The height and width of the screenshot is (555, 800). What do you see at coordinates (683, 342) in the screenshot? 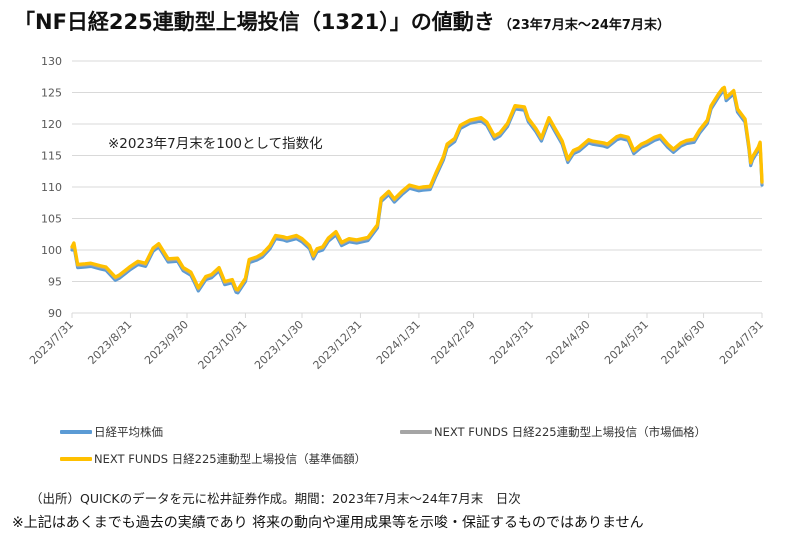
I see `x-tick-label-11: 2024/6/30` at bounding box center [683, 342].